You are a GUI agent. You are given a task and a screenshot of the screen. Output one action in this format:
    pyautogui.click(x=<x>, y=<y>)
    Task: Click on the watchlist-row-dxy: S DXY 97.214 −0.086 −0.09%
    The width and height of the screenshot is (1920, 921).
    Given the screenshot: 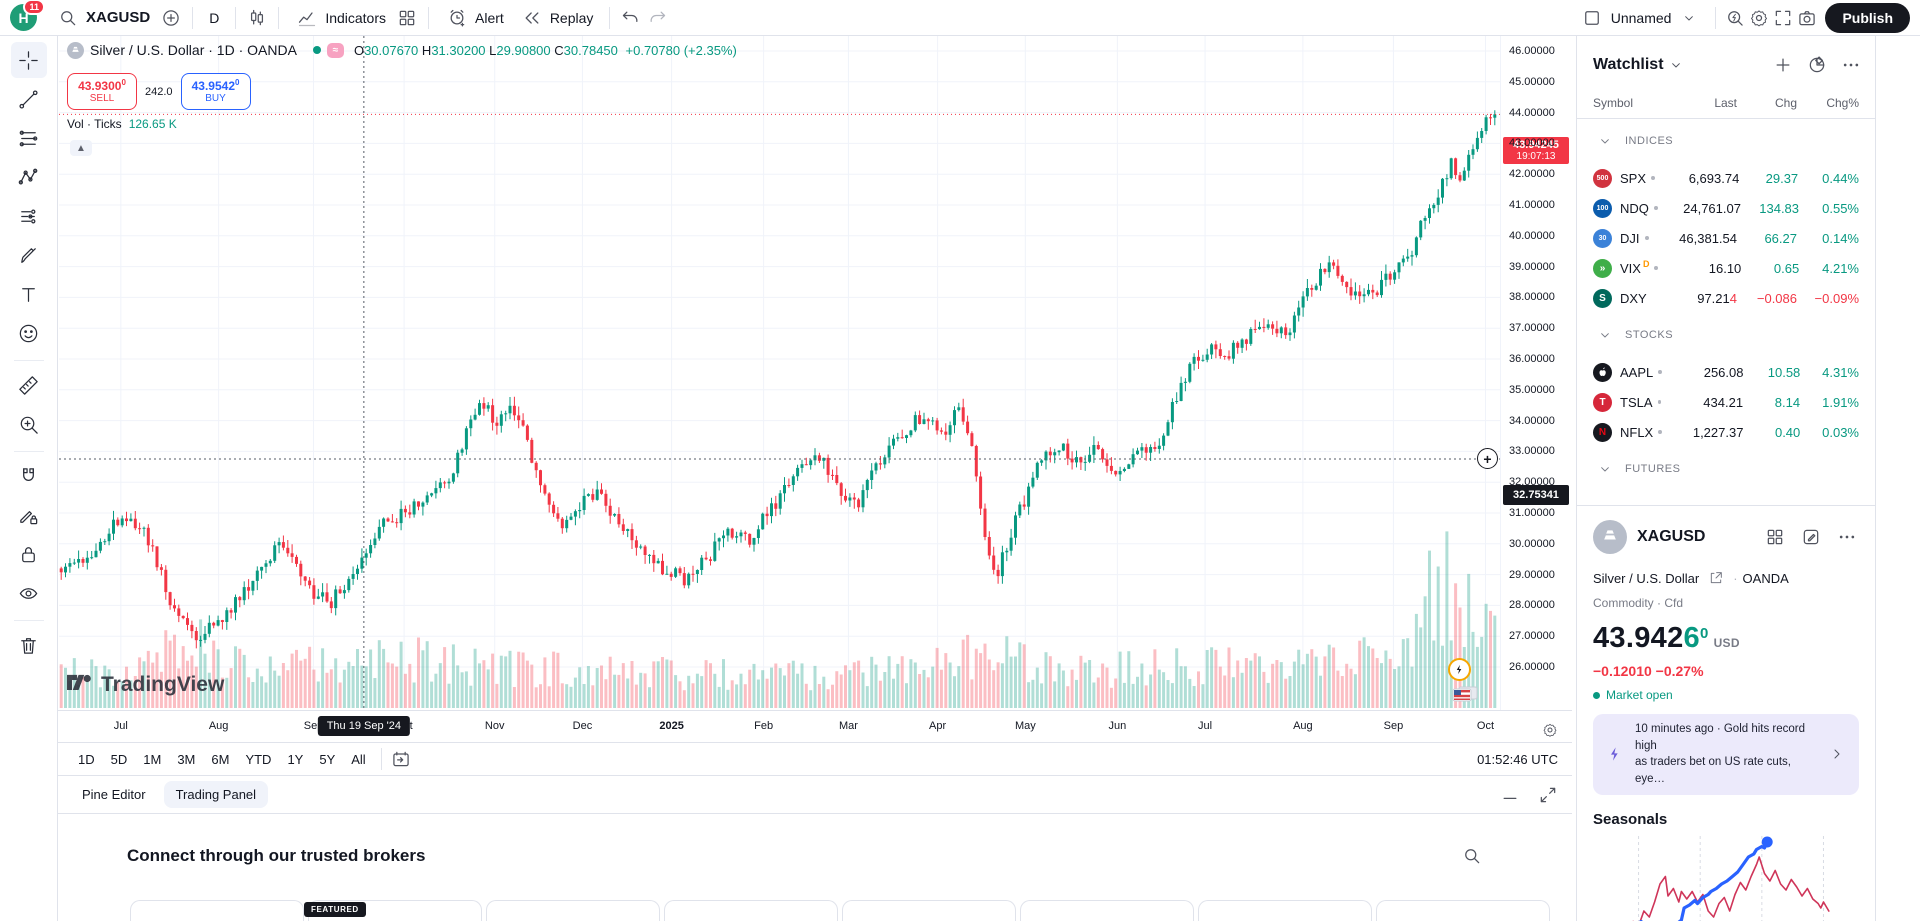 What is the action you would take?
    pyautogui.click(x=1726, y=298)
    